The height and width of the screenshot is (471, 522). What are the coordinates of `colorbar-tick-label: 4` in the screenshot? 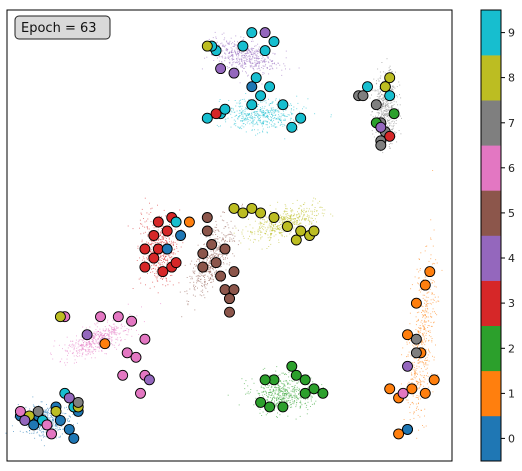 It's located at (511, 258).